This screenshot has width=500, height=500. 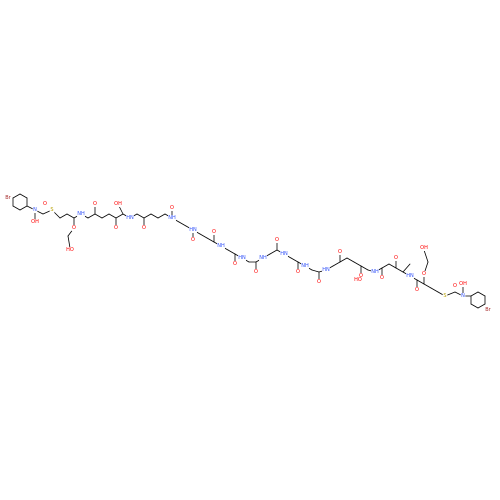 I want to click on left-oh-label: OH, so click(x=35, y=222).